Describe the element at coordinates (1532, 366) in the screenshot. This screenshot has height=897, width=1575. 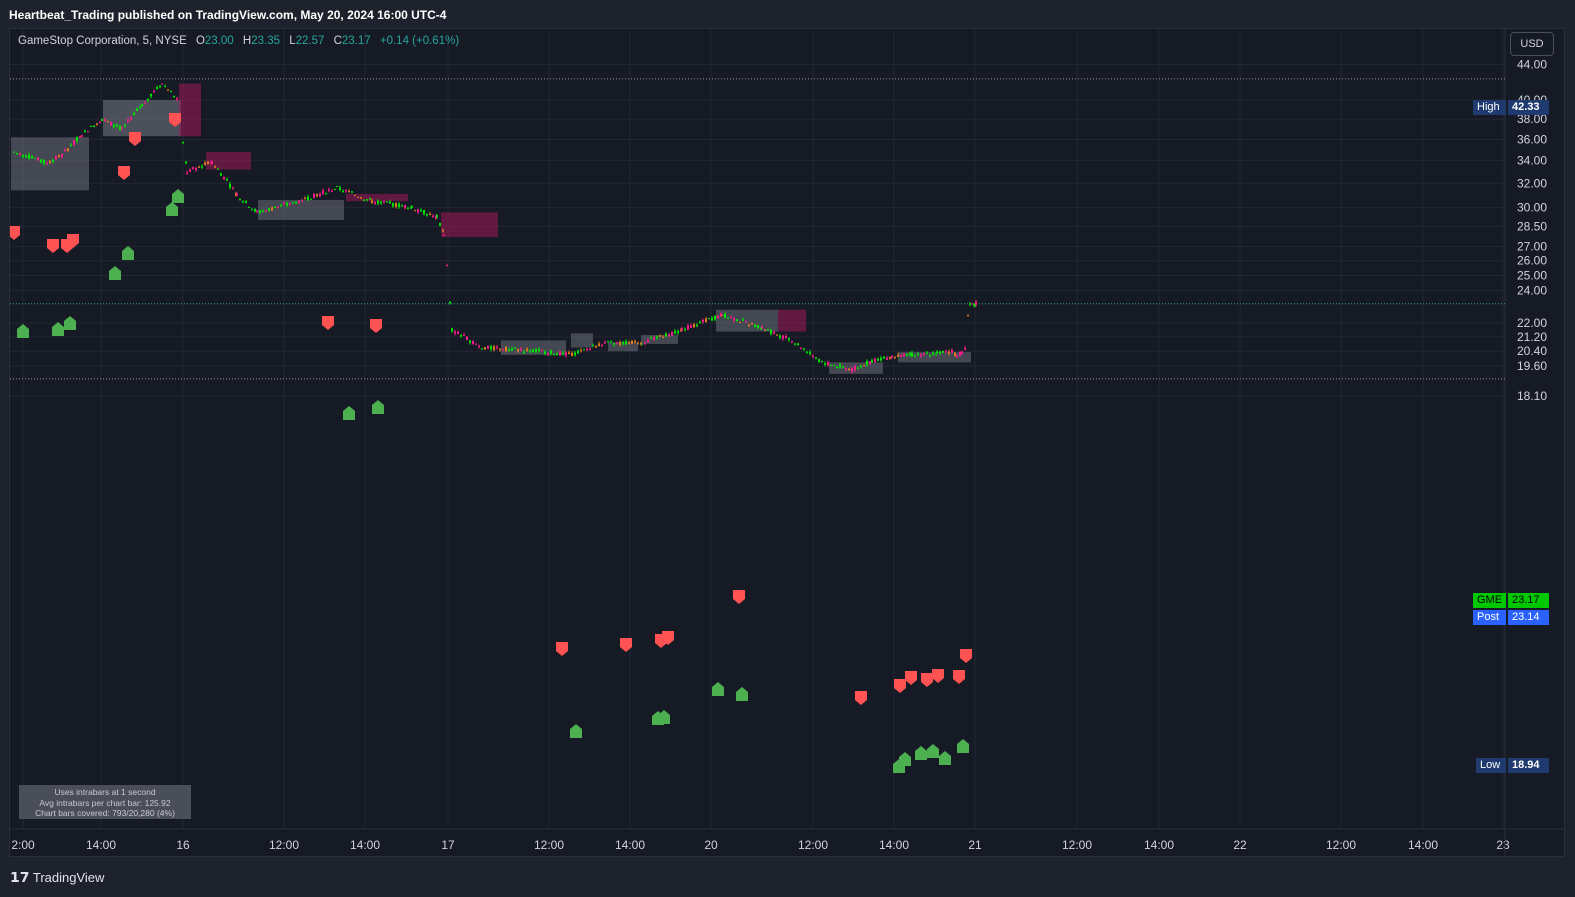
I see `y-tick-label: 19.60` at that location.